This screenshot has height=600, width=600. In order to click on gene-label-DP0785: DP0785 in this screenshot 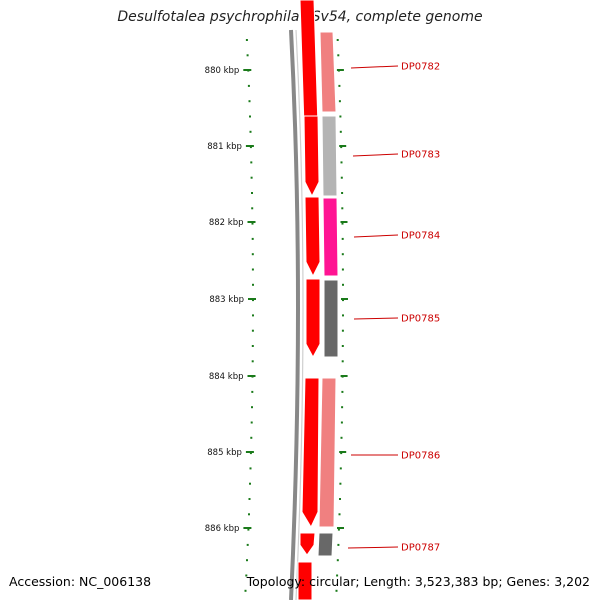, I will do `click(420, 319)`.